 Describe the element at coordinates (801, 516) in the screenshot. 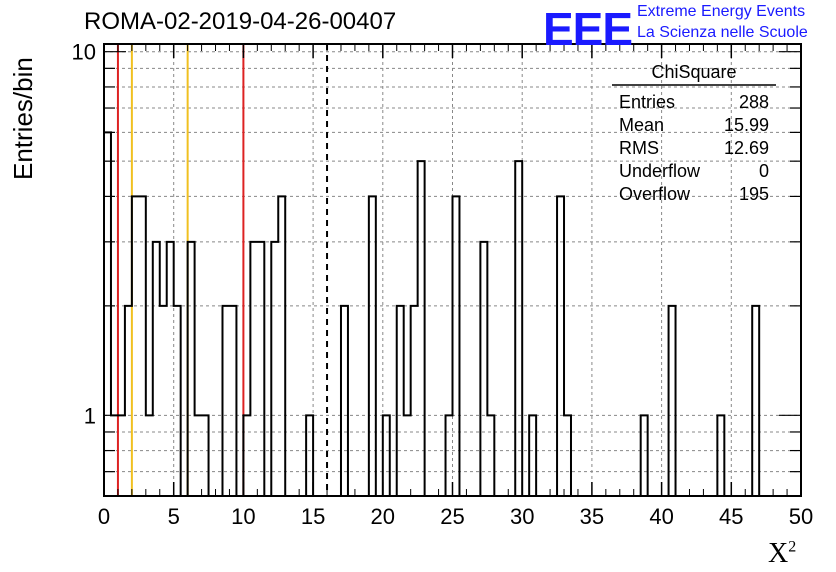

I see `x-tick-label: 50` at that location.